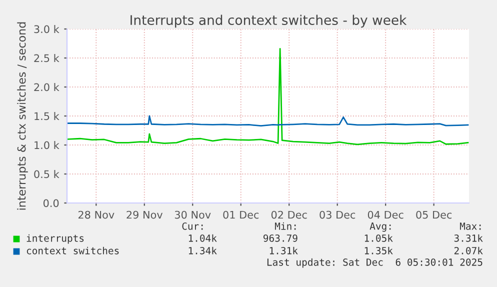 The height and width of the screenshot is (287, 497). Describe the element at coordinates (55, 239) in the screenshot. I see `legend-label: interrupts` at that location.